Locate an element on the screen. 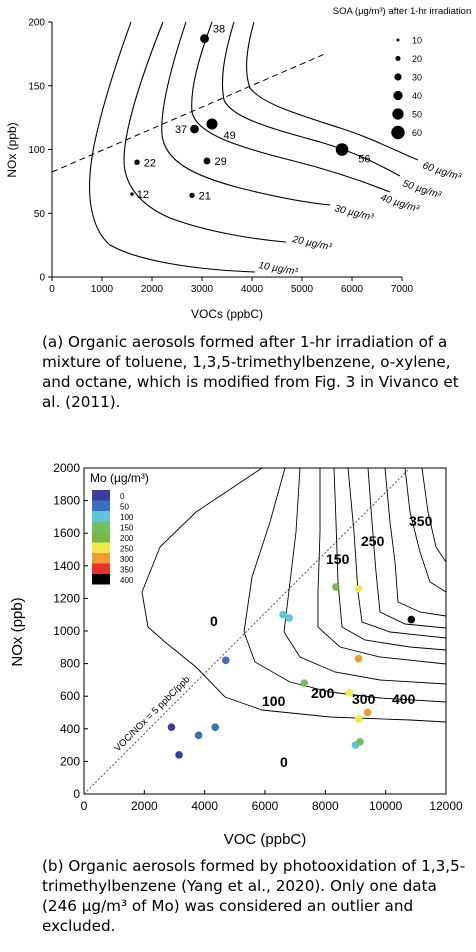 Image resolution: width=476 pixels, height=952 pixels. y-tick-label: 50 is located at coordinates (40, 214).